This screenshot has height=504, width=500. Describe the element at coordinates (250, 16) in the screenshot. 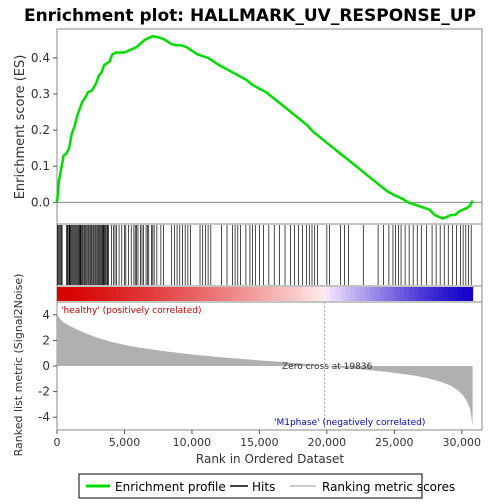

I see `chart-title: Enrichment plot: HALLMARK_UV_RESPONSE_UP` at that location.